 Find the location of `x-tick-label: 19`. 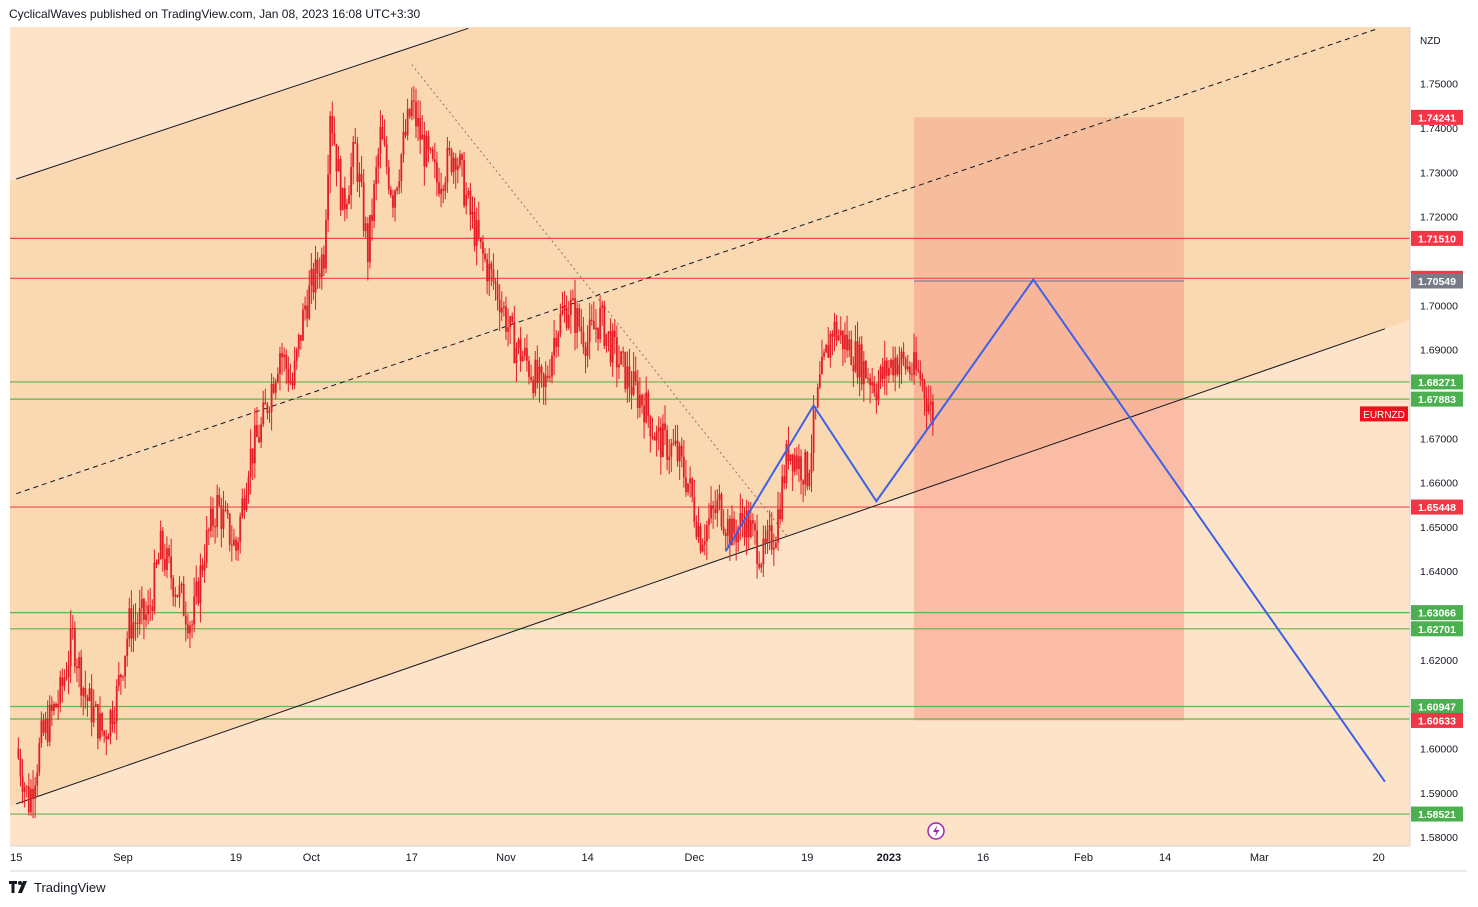

x-tick-label: 19 is located at coordinates (236, 858).